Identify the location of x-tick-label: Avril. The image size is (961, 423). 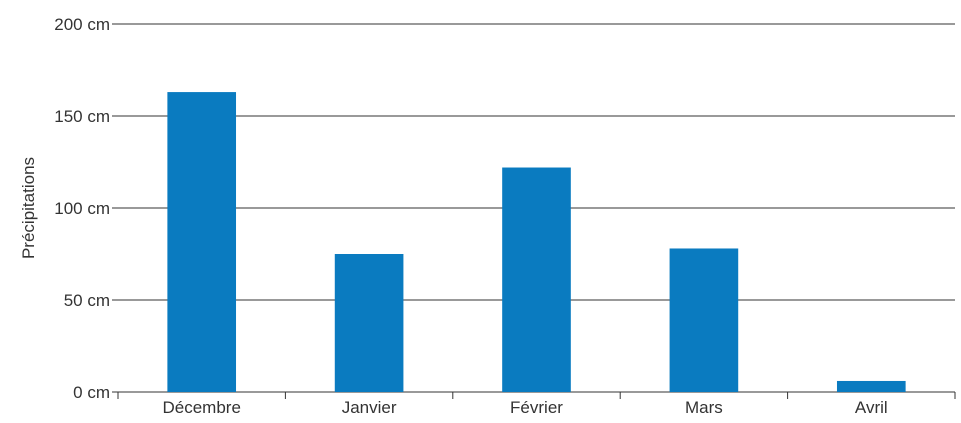
(871, 407).